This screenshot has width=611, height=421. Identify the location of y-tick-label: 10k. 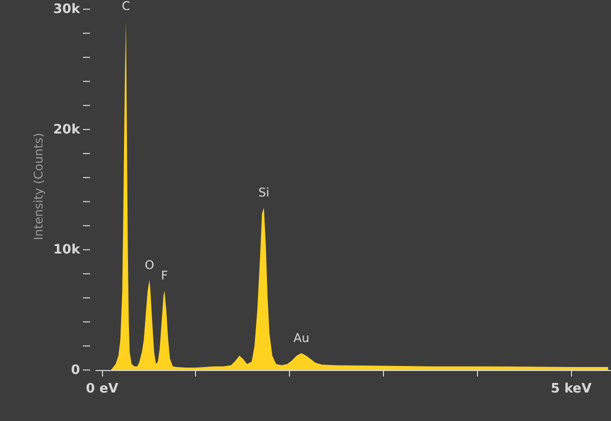
(66, 250).